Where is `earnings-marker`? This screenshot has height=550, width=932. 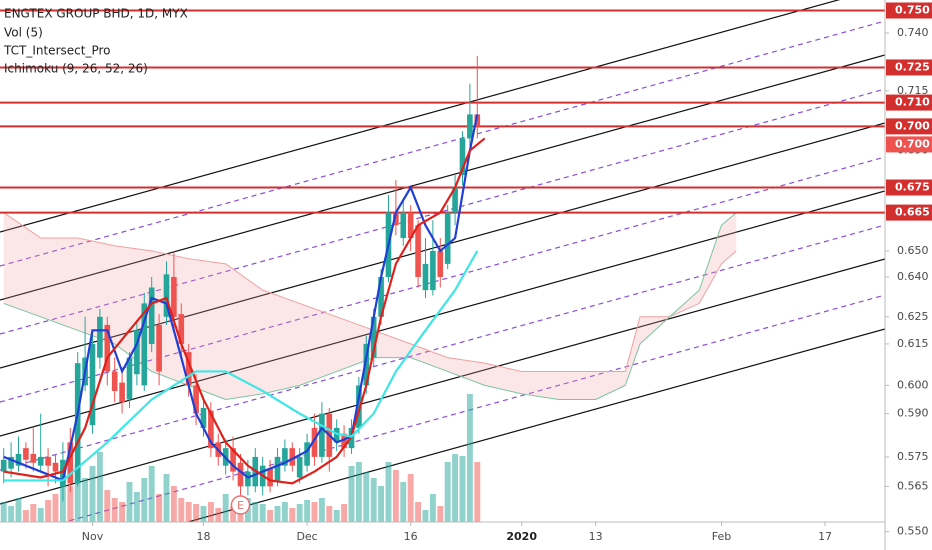 earnings-marker is located at coordinates (240, 505).